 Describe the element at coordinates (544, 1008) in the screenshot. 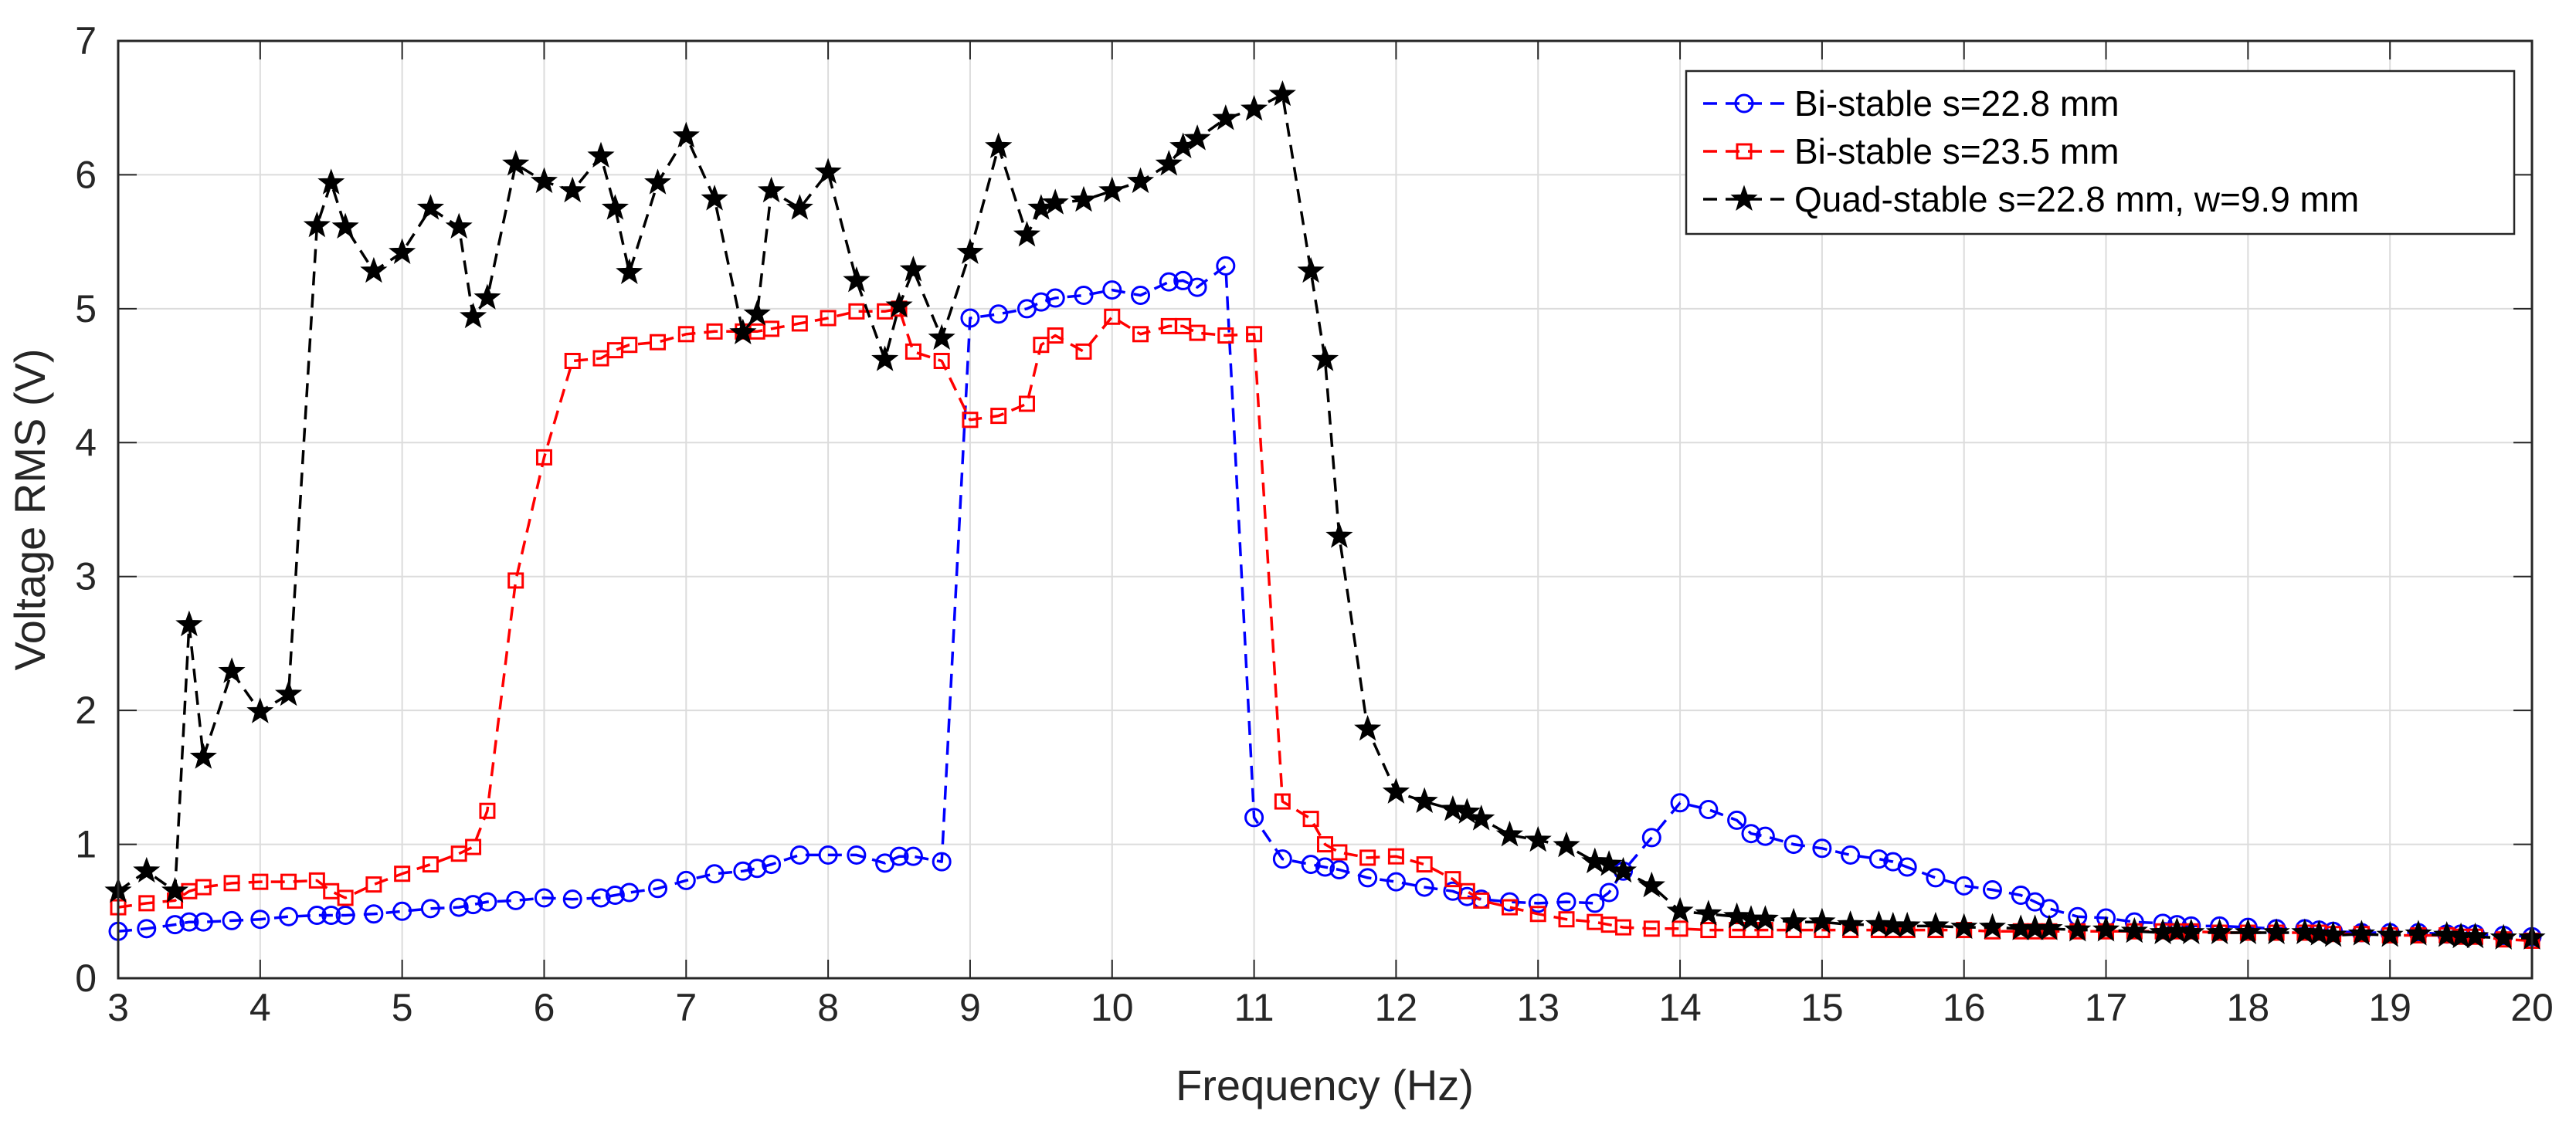

I see `x-tick-label: 6` at that location.